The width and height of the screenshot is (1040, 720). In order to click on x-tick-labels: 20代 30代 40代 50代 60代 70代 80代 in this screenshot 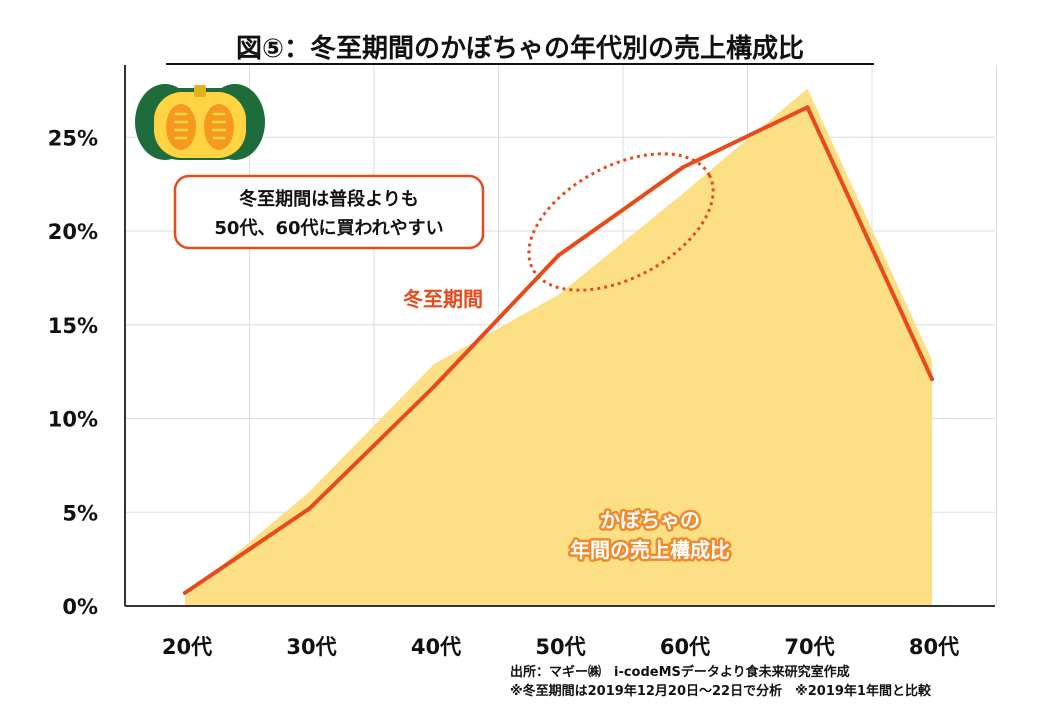, I will do `click(560, 647)`.